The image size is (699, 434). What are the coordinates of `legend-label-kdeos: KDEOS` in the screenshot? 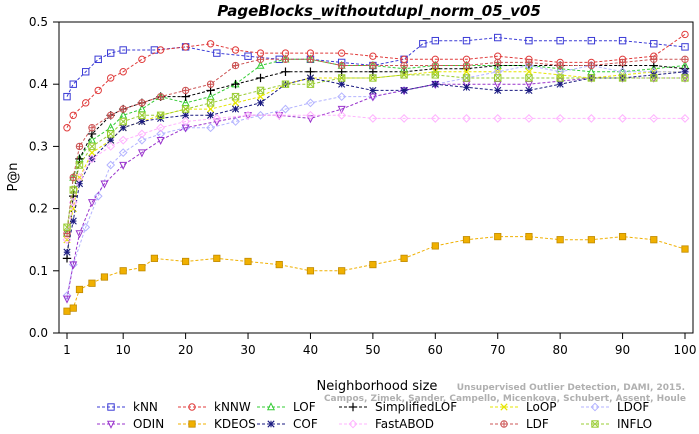 It's located at (235, 424).